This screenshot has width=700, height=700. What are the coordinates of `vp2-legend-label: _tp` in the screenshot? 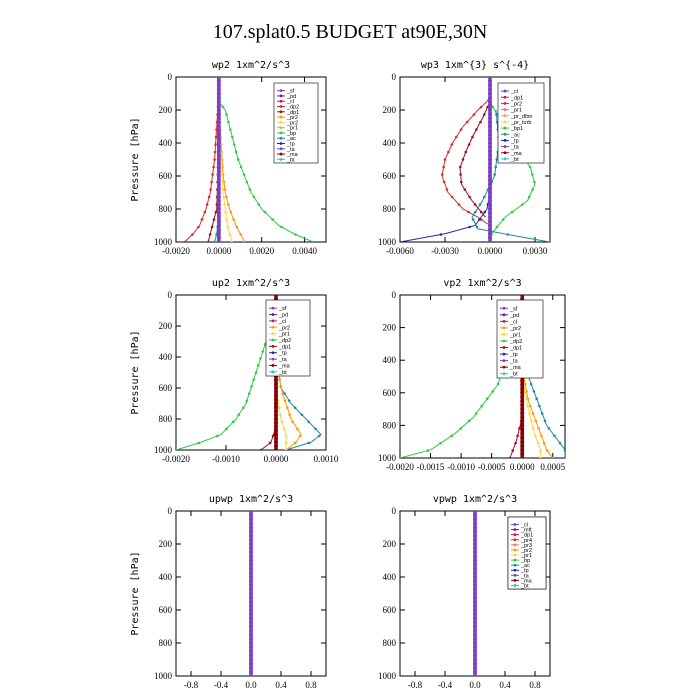 It's located at (513, 355).